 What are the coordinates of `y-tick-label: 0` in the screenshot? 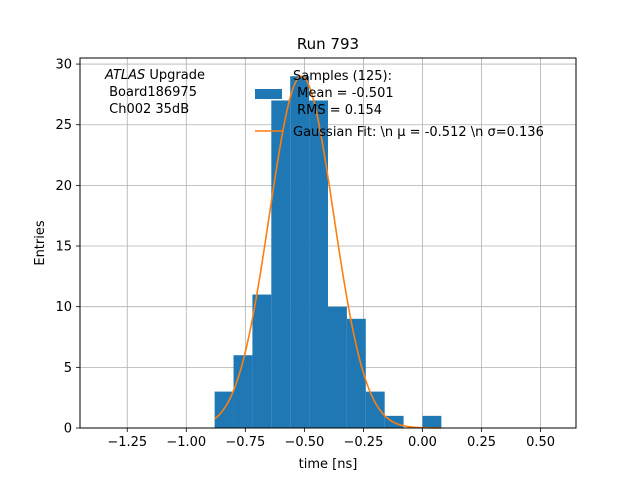 It's located at (68, 429).